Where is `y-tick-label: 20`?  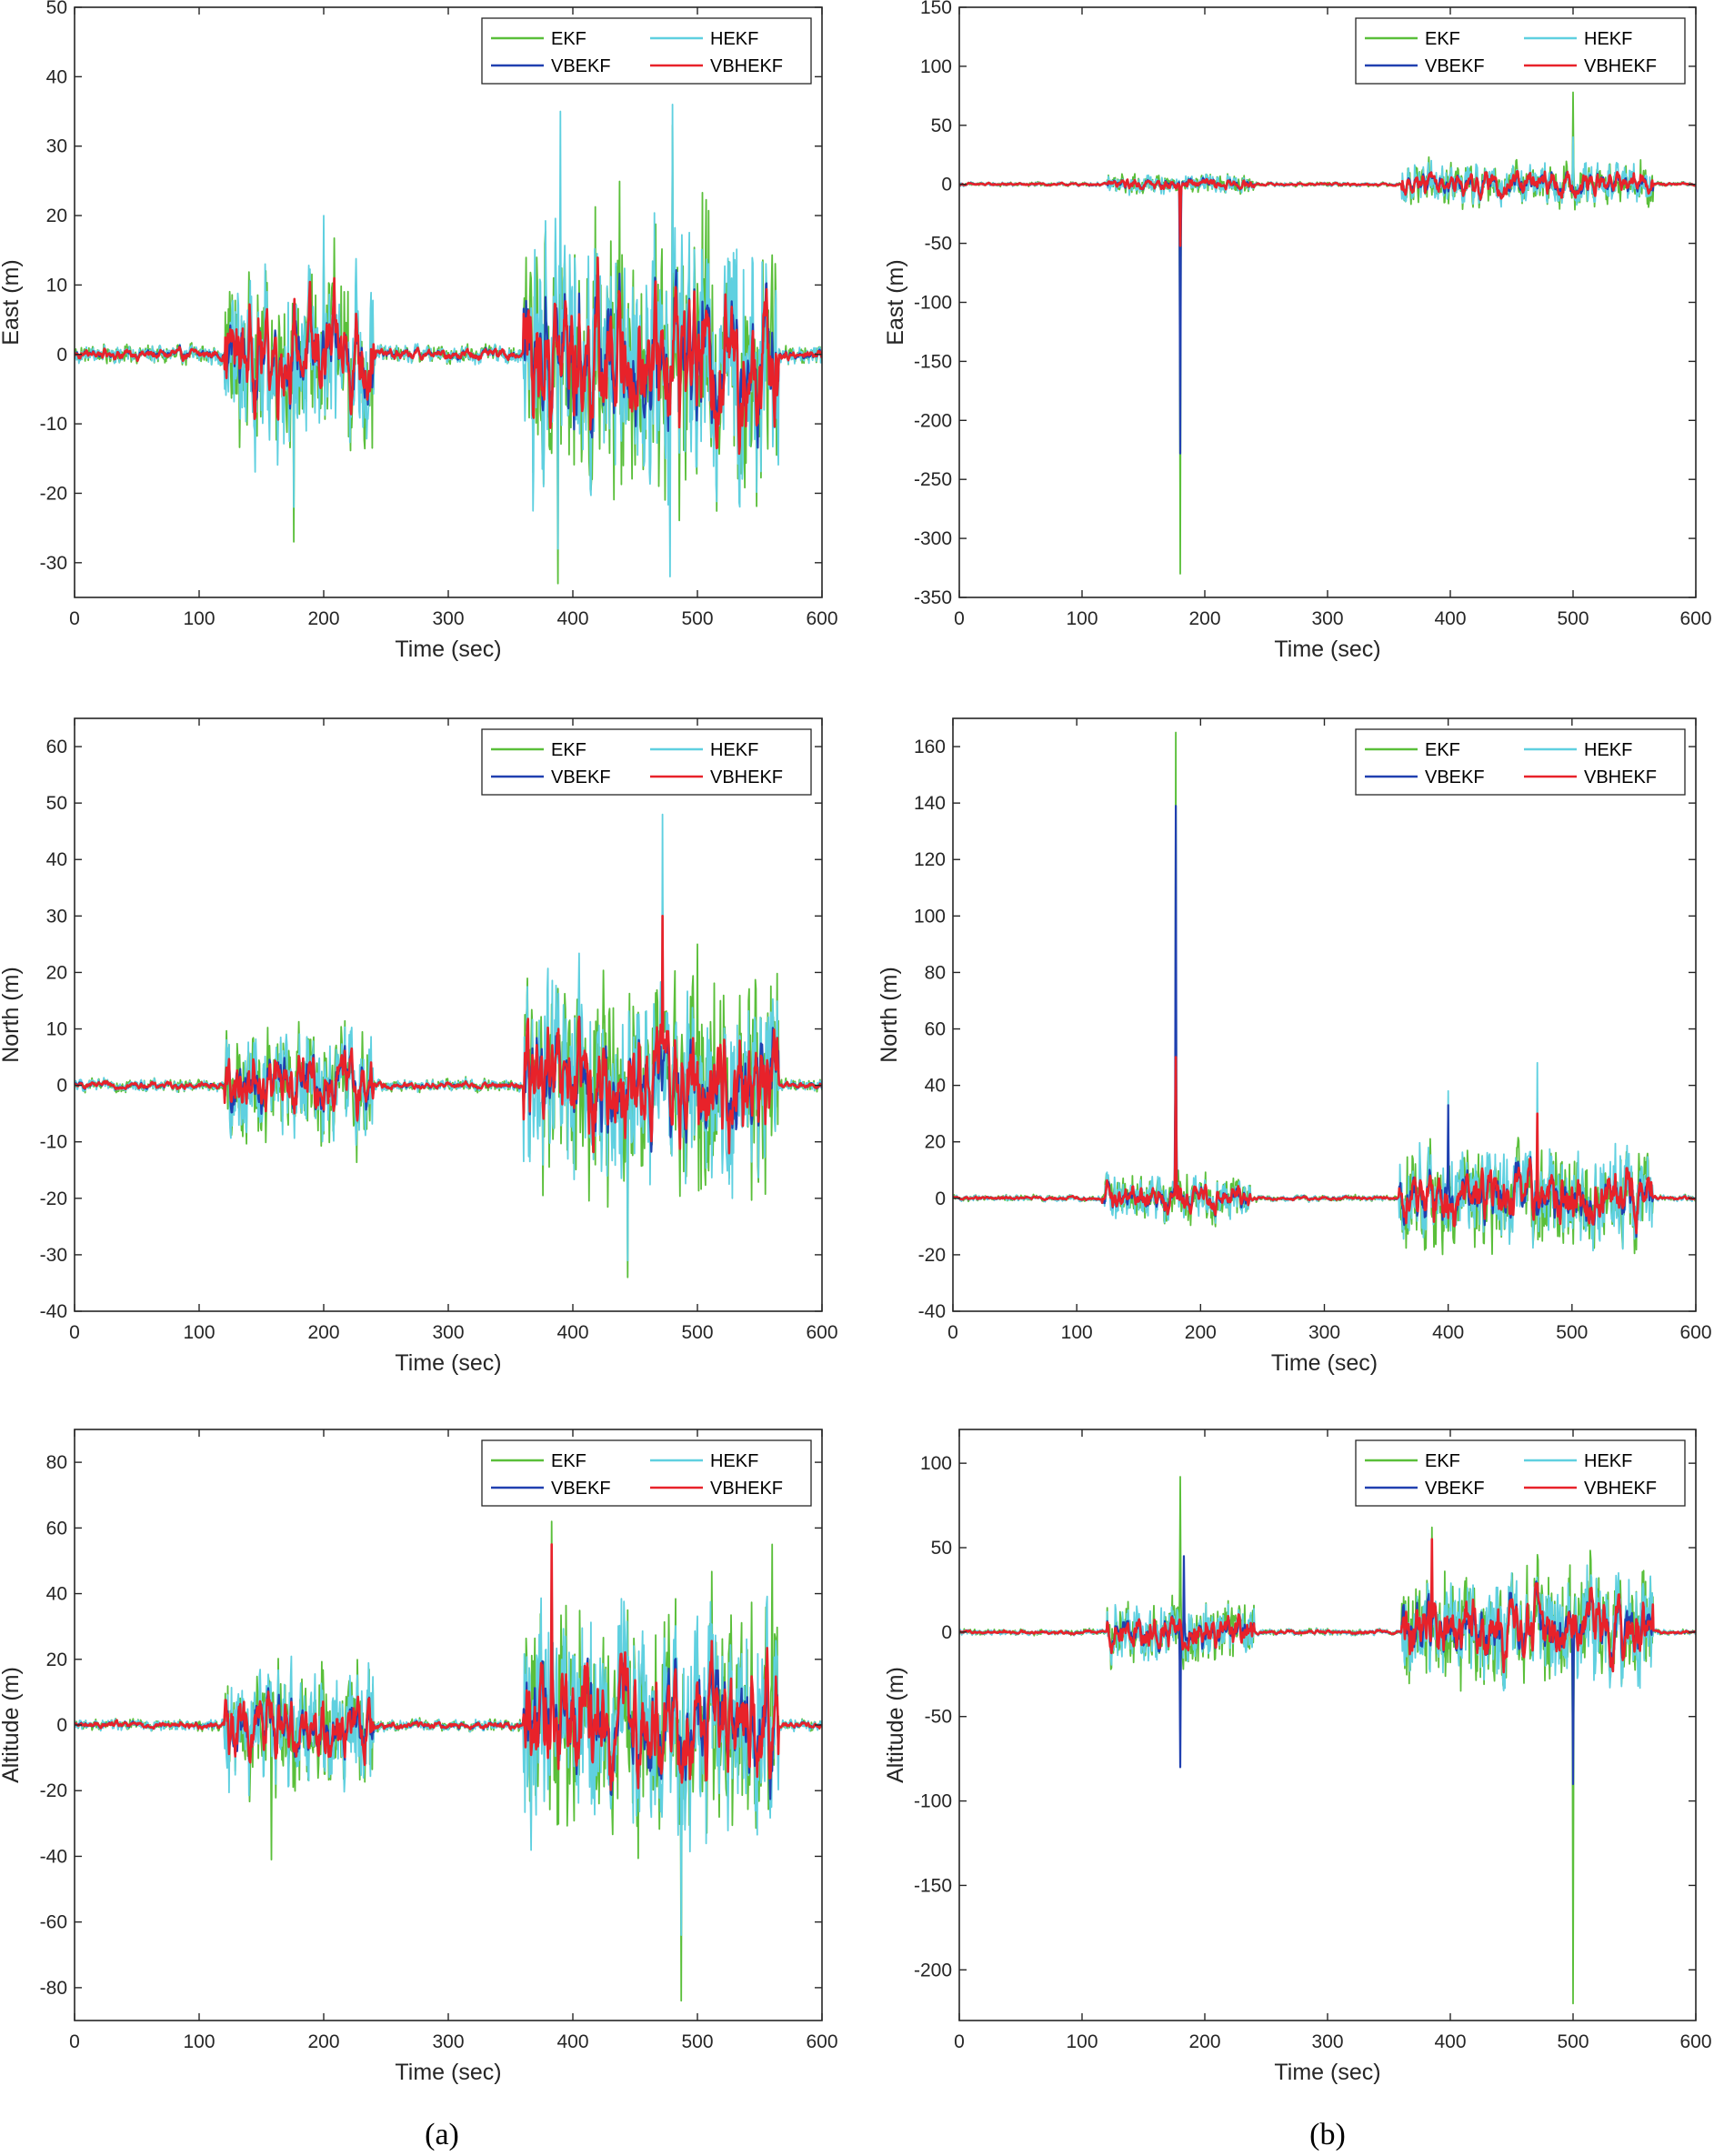
y-tick-label: 20 is located at coordinates (56, 1660).